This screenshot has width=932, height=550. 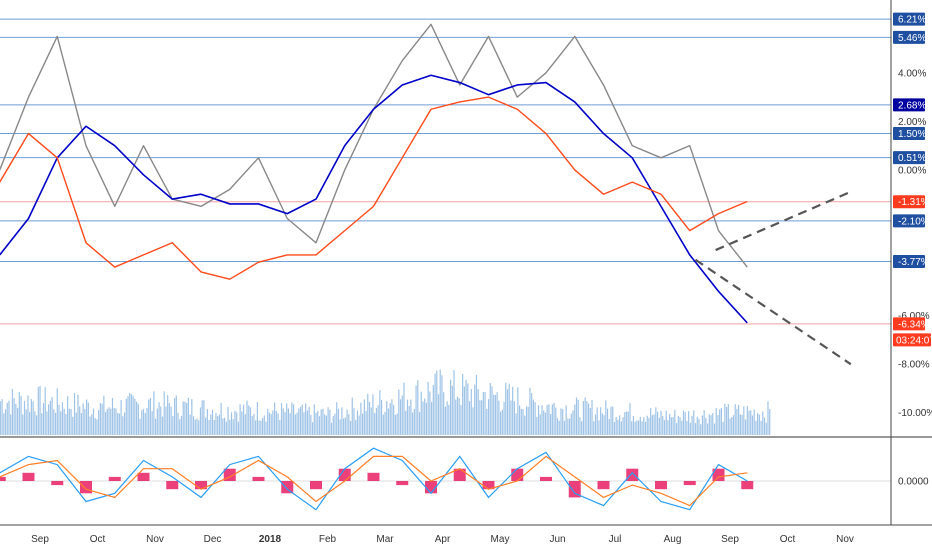 I want to click on price-tag-label: 2.68%, so click(x=912, y=105).